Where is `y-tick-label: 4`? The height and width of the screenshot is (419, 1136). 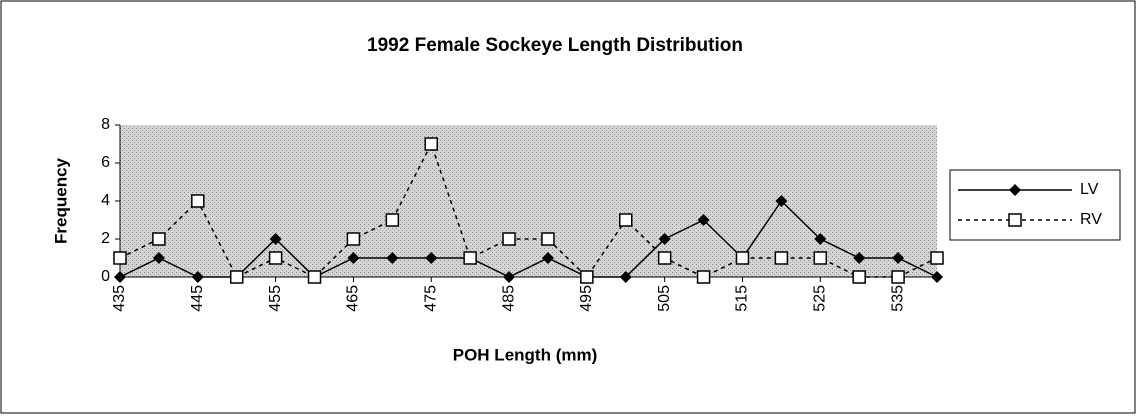
y-tick-label: 4 is located at coordinates (105, 200).